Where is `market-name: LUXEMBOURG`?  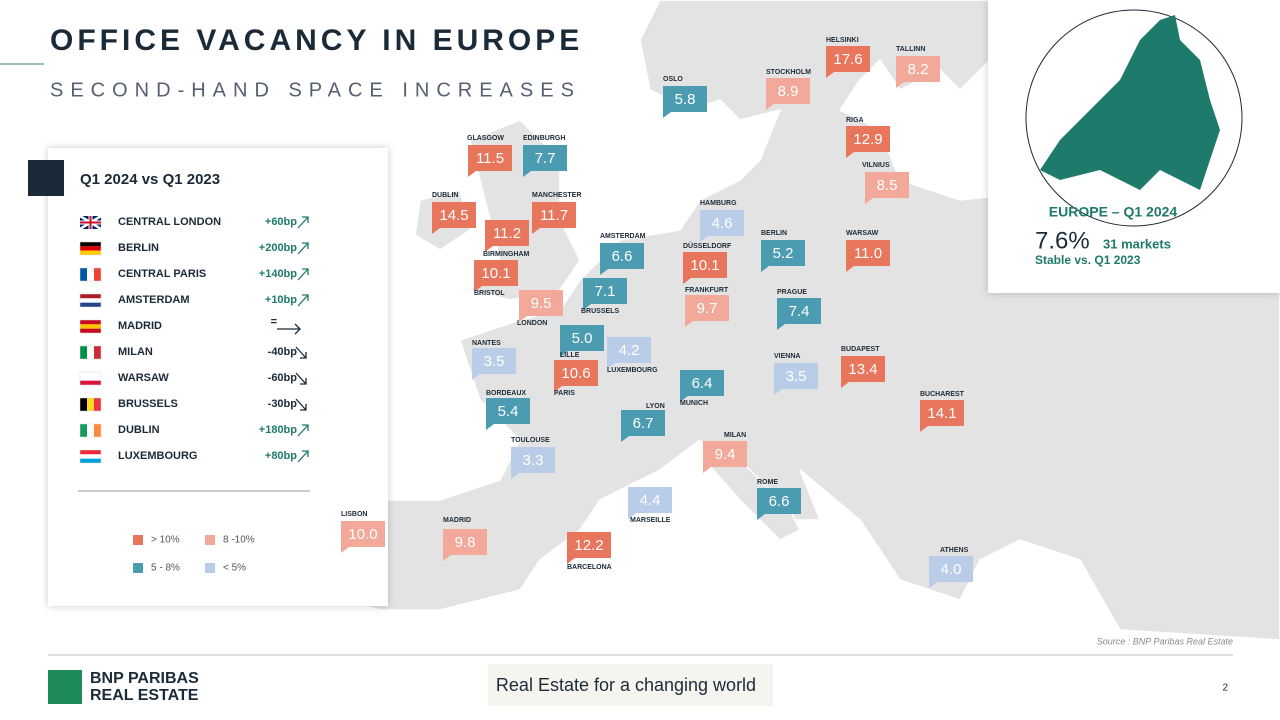 market-name: LUXEMBOURG is located at coordinates (157, 456).